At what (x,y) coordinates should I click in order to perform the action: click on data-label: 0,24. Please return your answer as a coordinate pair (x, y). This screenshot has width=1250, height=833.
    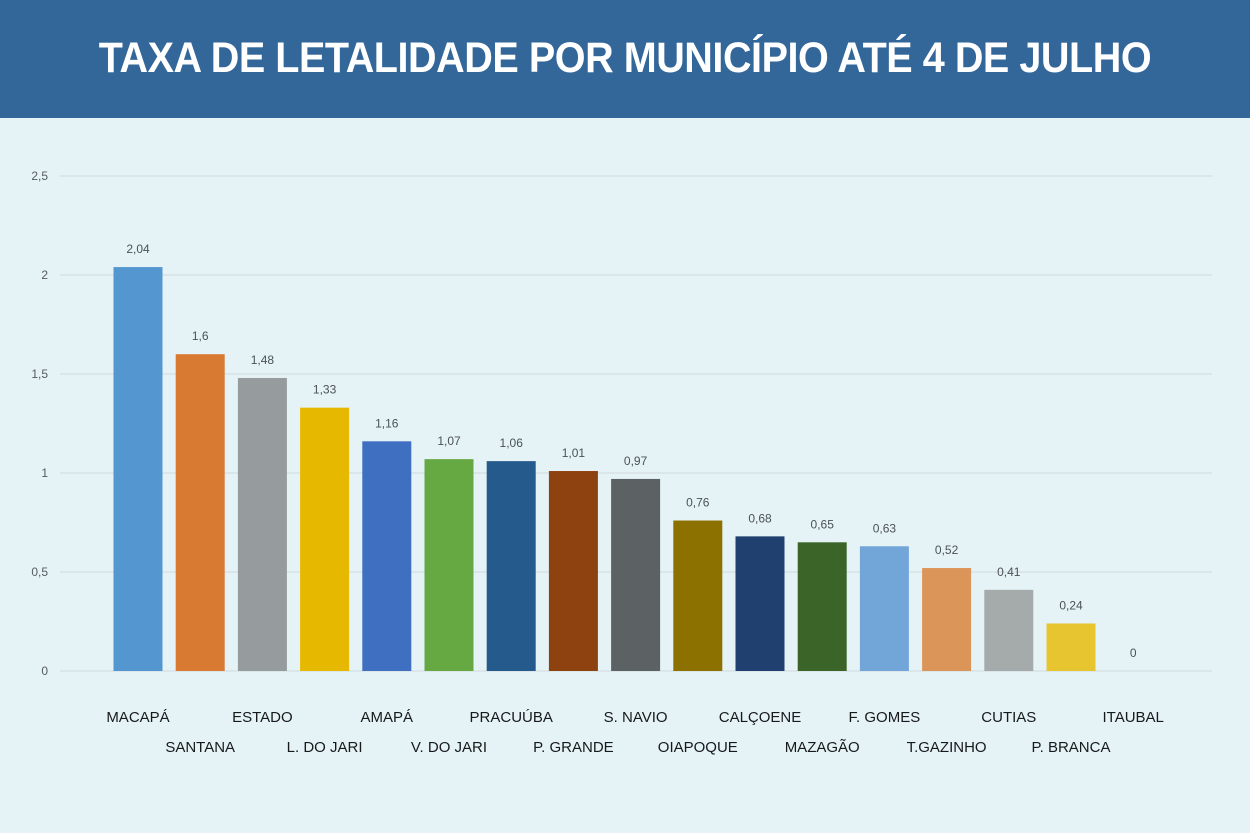
    Looking at the image, I should click on (1071, 605).